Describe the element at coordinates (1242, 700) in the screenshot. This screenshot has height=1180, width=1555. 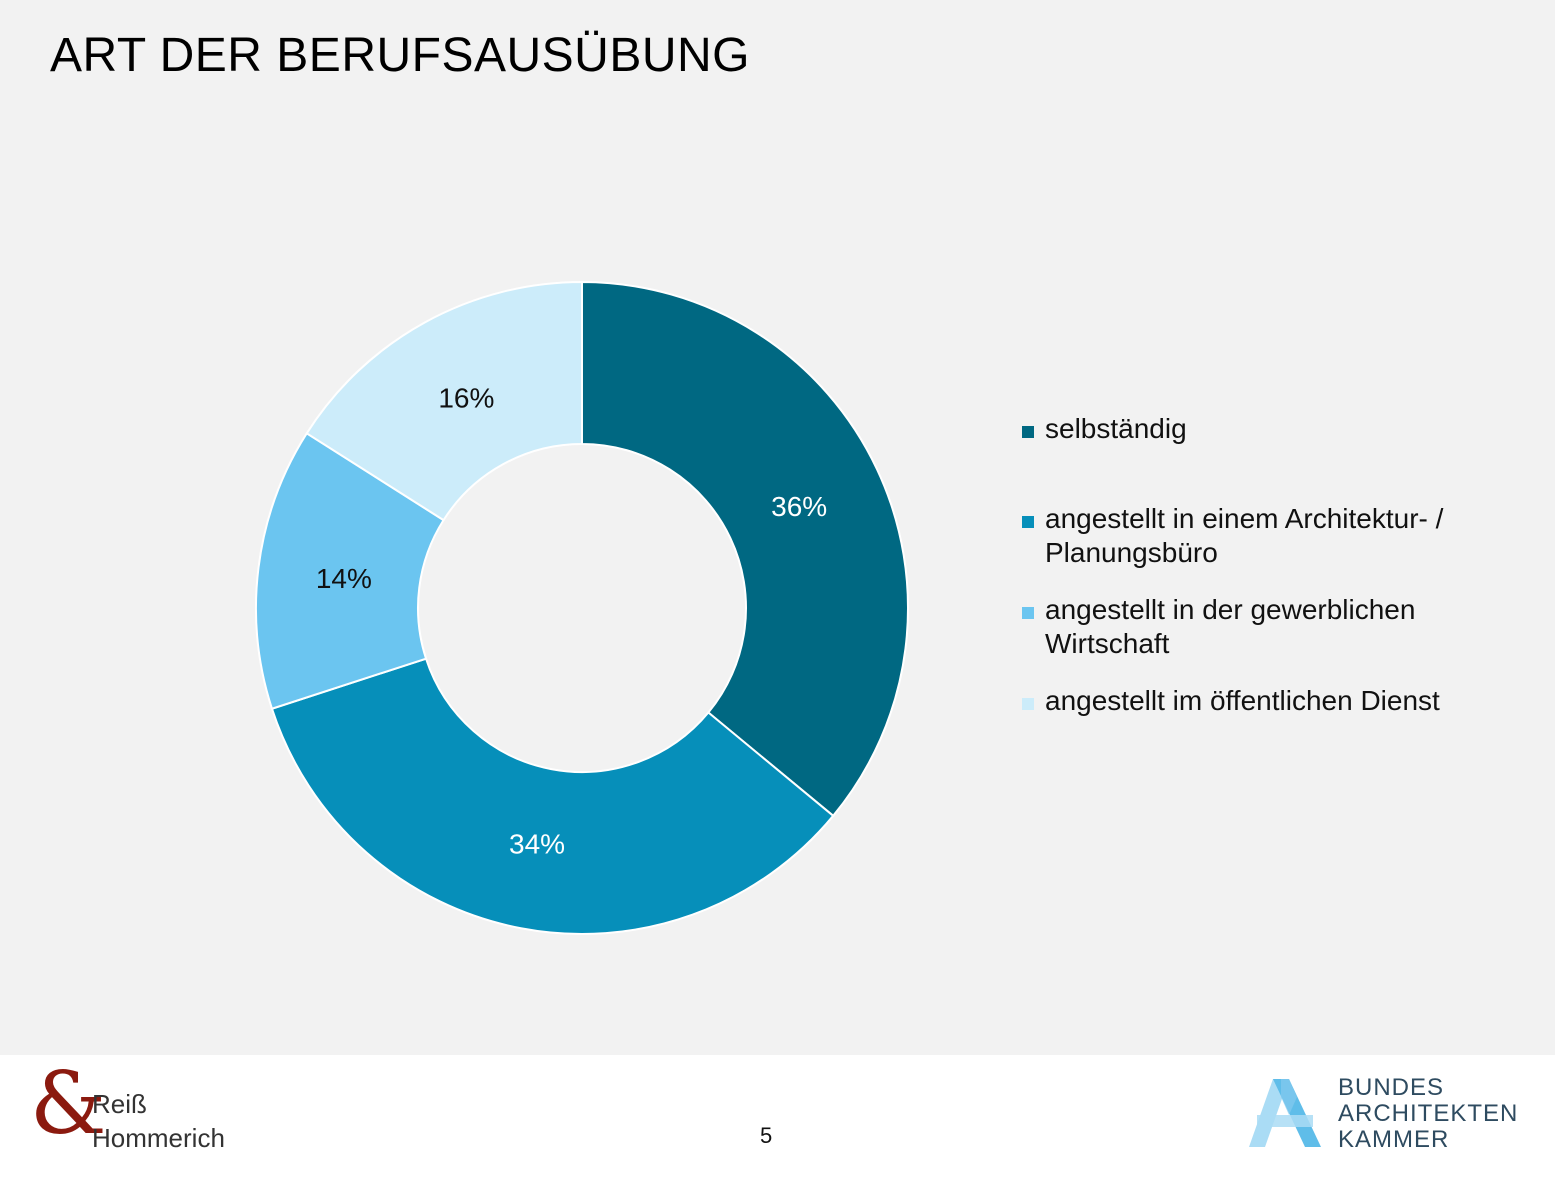
I see `legend-label: angestellt im öffentlichen Dienst` at that location.